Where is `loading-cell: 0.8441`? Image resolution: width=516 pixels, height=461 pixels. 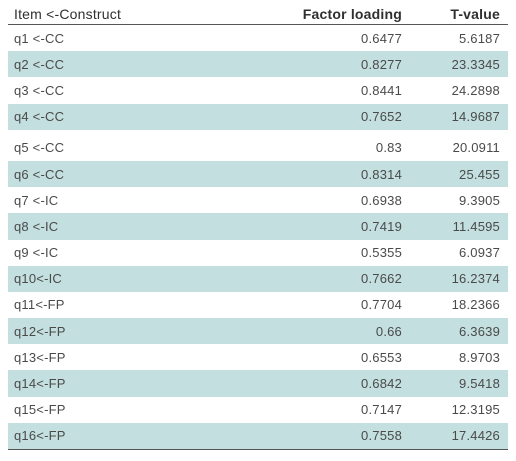
loading-cell: 0.8441 is located at coordinates (381, 90).